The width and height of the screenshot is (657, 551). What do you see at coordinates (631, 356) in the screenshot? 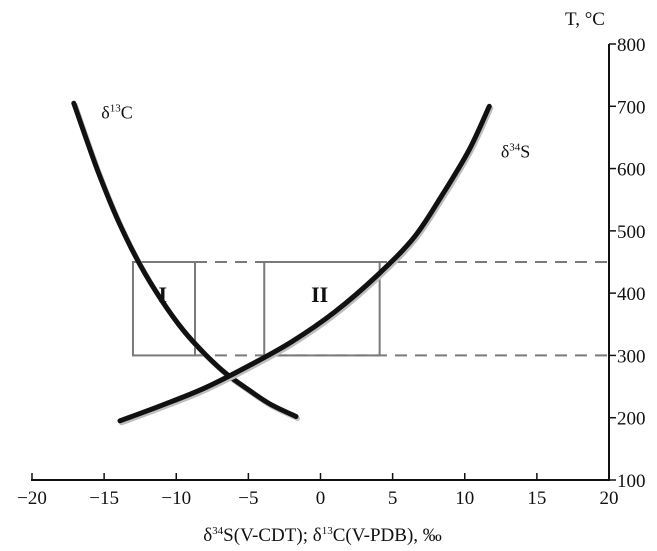
I see `y-tick-label: 300` at bounding box center [631, 356].